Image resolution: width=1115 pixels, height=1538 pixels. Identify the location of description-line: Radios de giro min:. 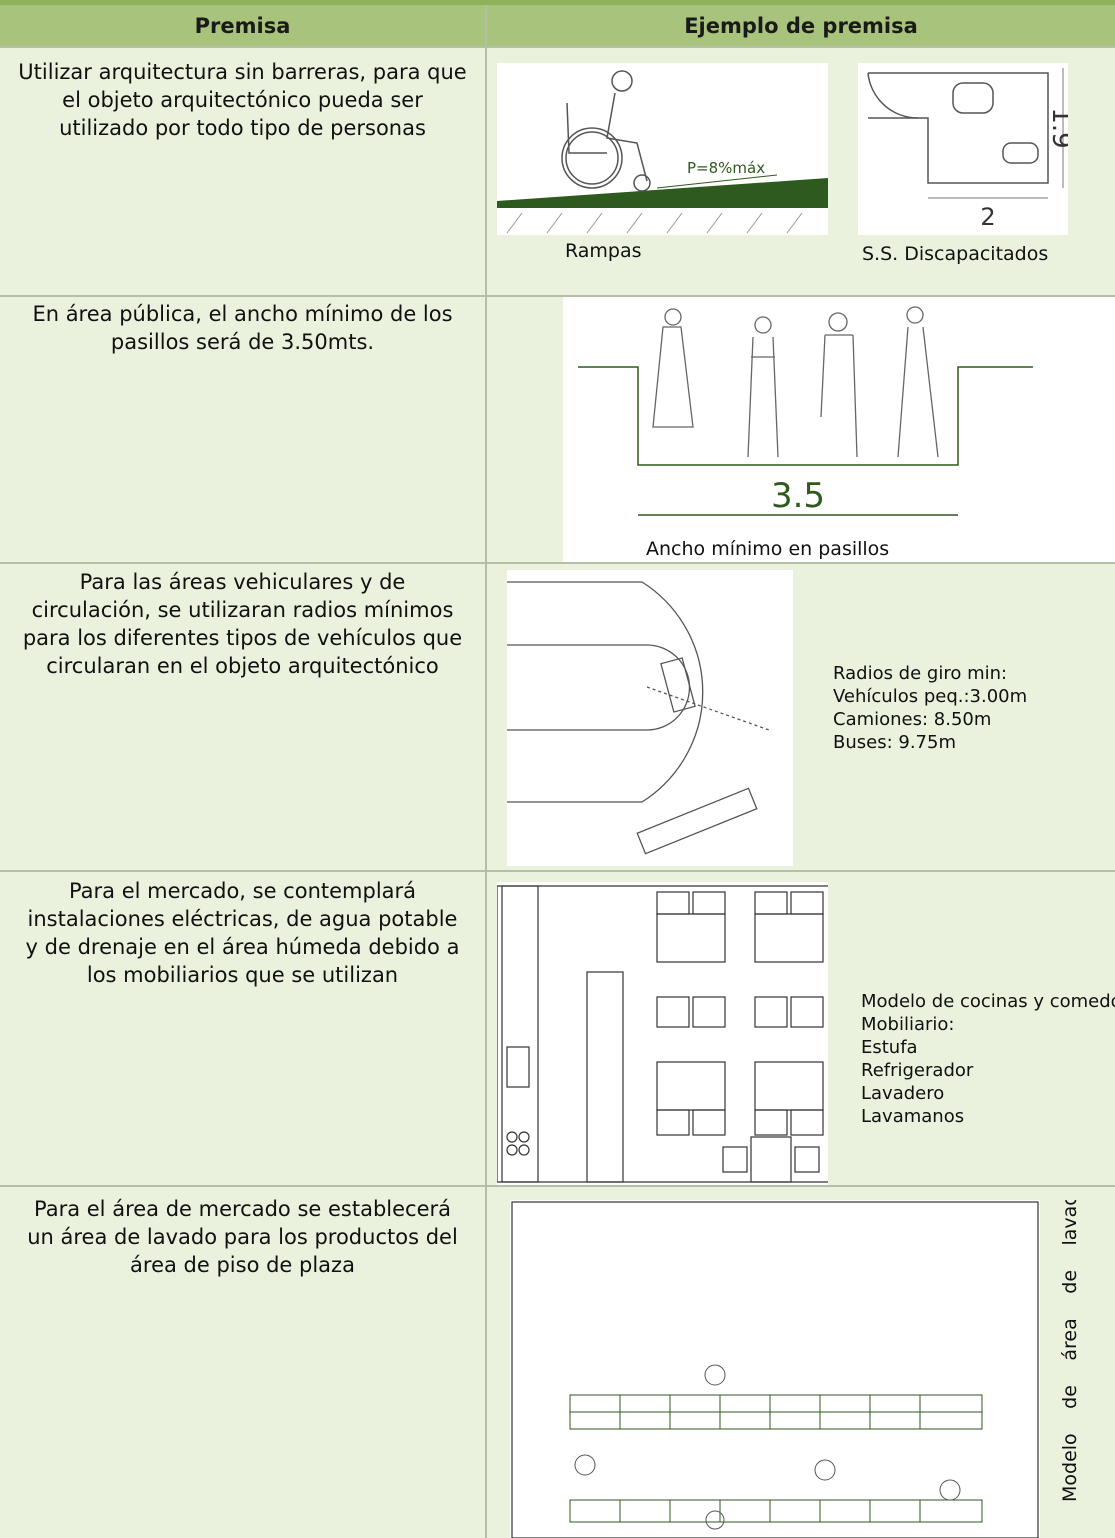
(920, 673).